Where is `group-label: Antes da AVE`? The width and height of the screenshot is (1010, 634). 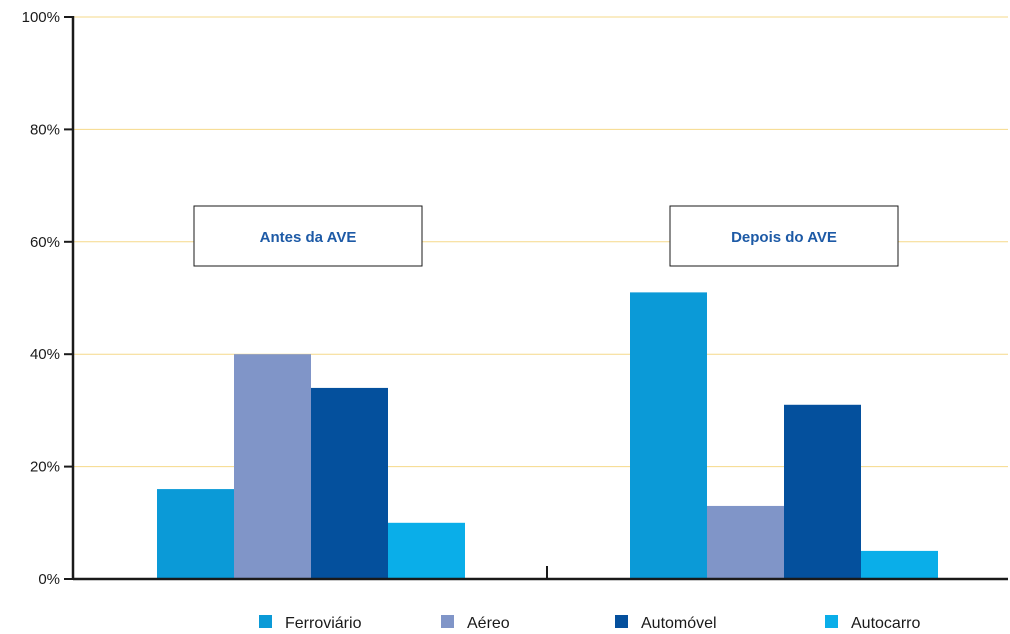
group-label: Antes da AVE is located at coordinates (308, 237).